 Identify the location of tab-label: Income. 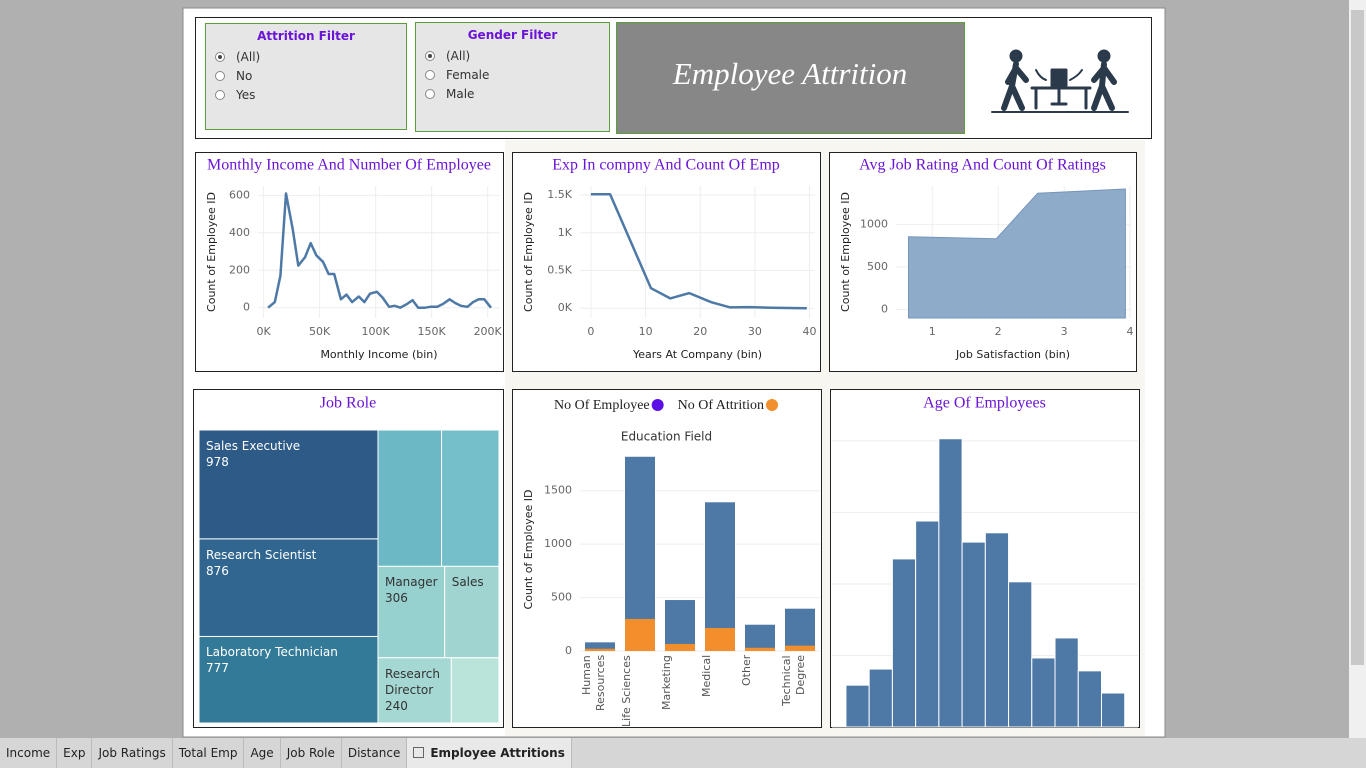
(28, 753).